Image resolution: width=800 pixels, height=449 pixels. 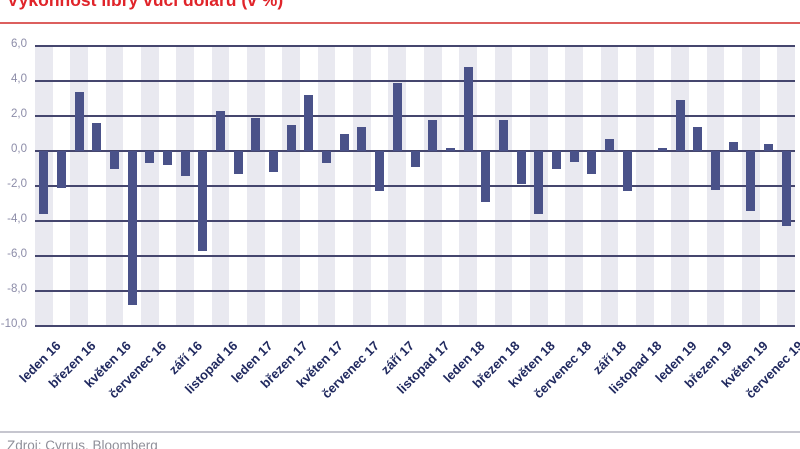 What do you see at coordinates (17, 184) in the screenshot?
I see `y-tick-label: -2,0` at bounding box center [17, 184].